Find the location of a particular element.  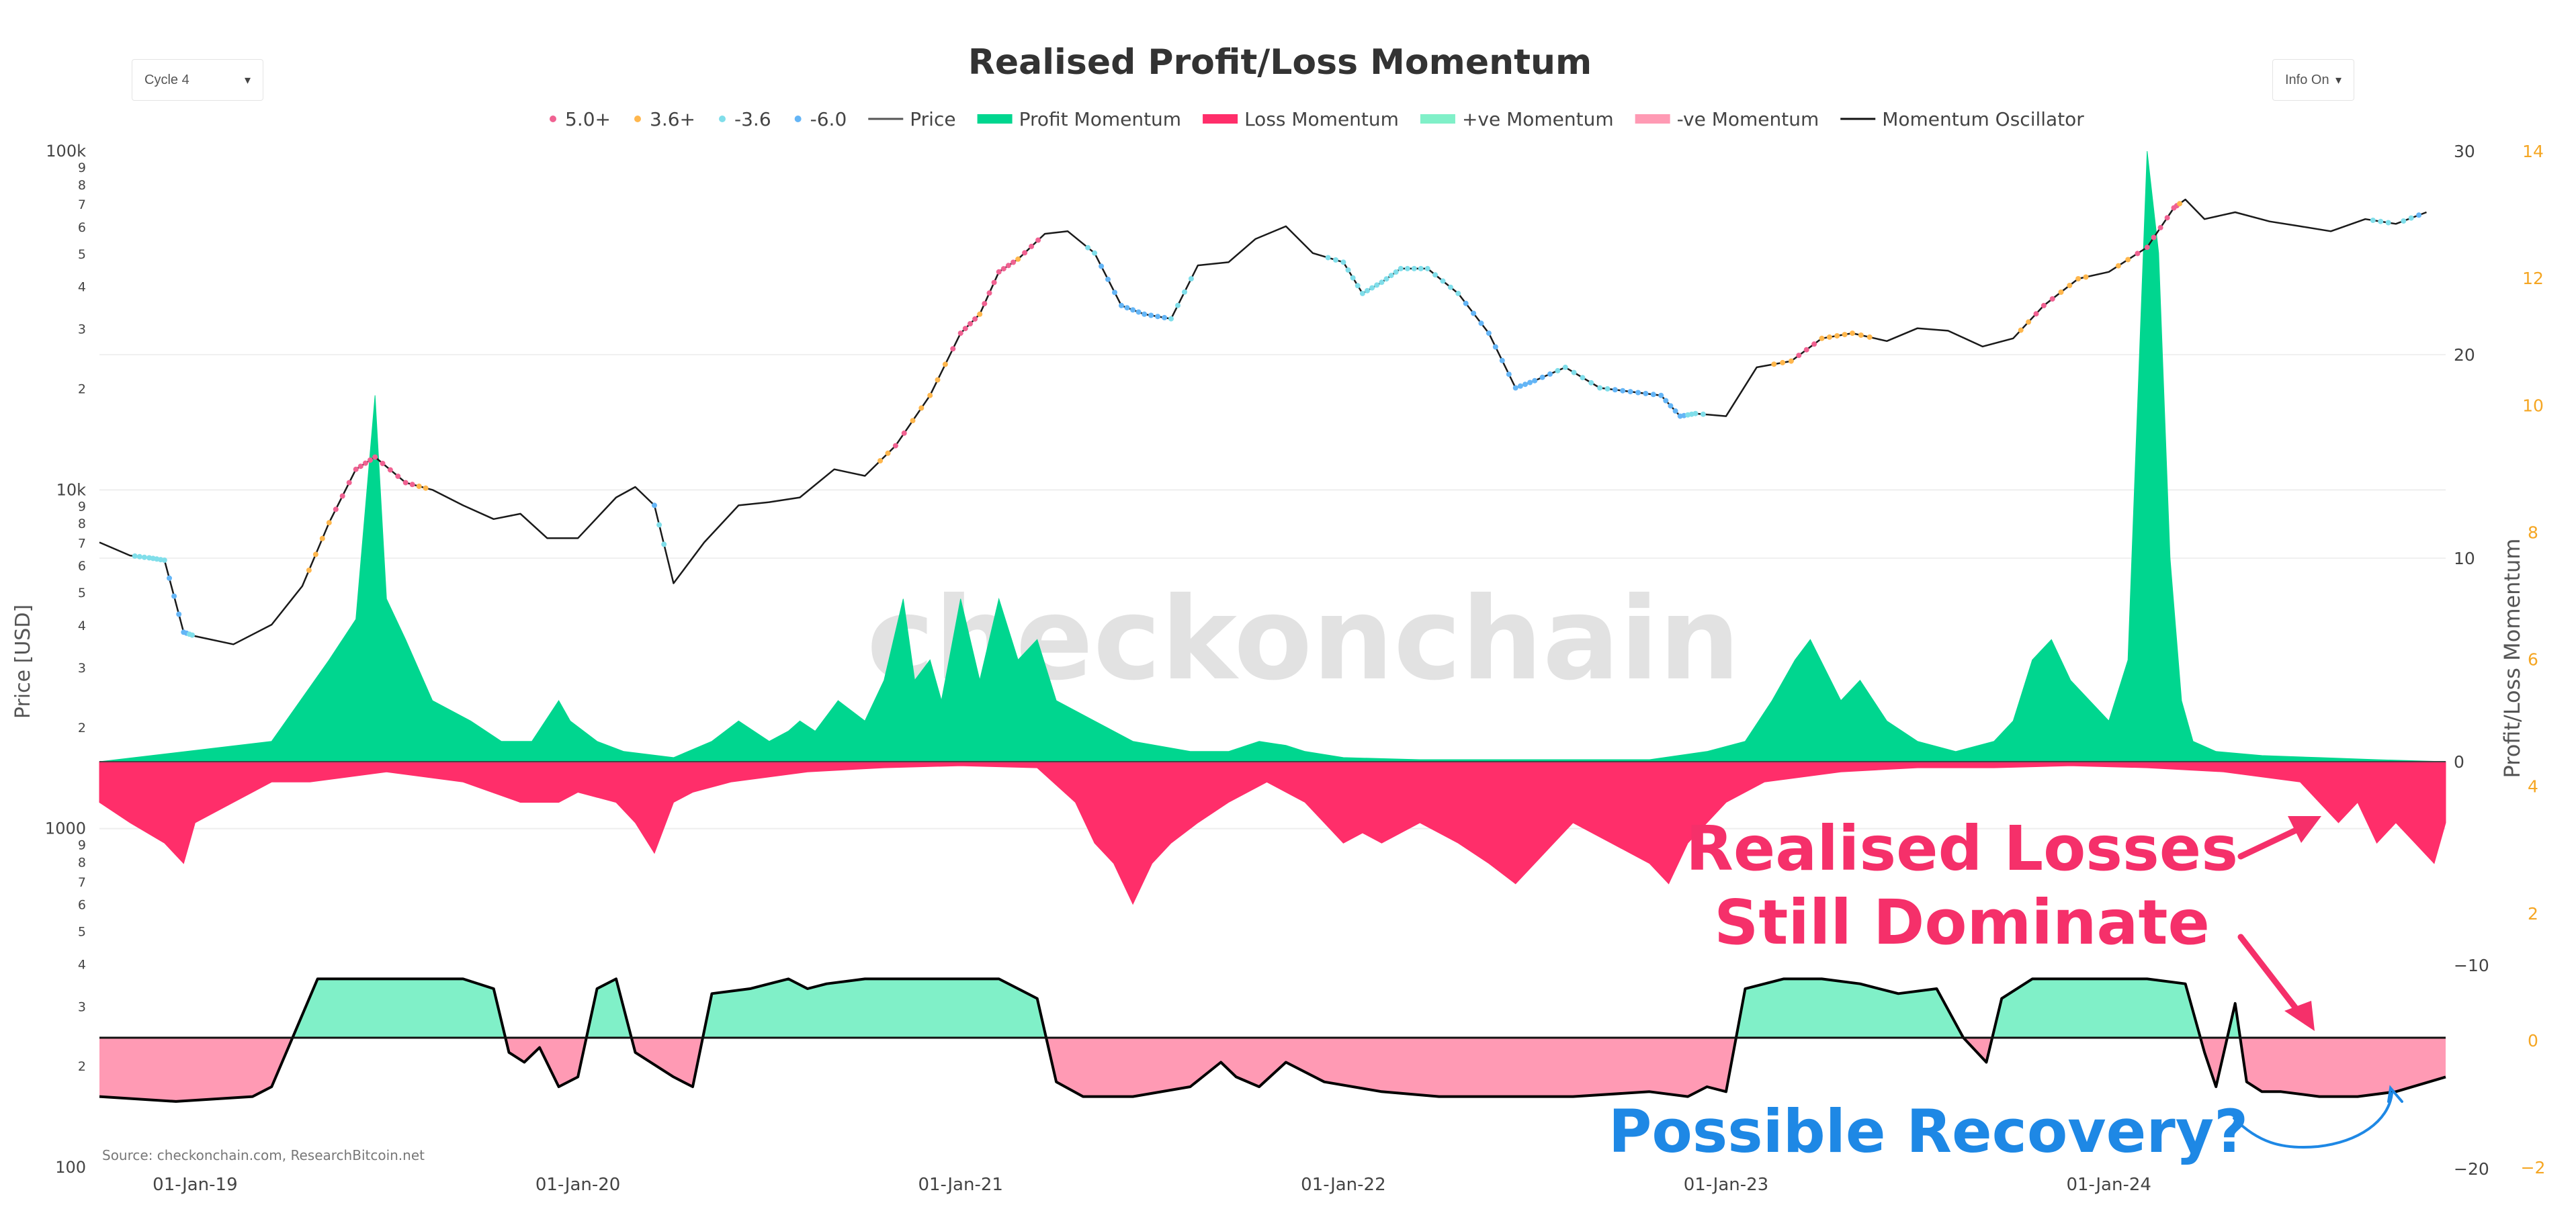

chart-title: Realised Profit/Loss Momentum is located at coordinates (1280, 62).